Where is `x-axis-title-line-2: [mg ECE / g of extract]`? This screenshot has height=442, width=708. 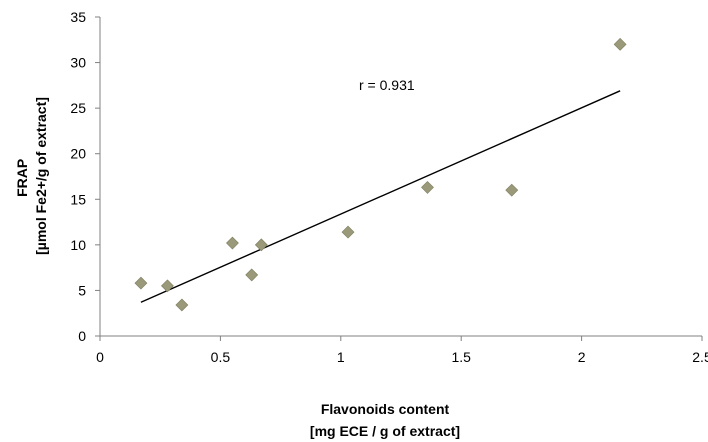 x-axis-title-line-2: [mg ECE / g of extract] is located at coordinates (385, 431).